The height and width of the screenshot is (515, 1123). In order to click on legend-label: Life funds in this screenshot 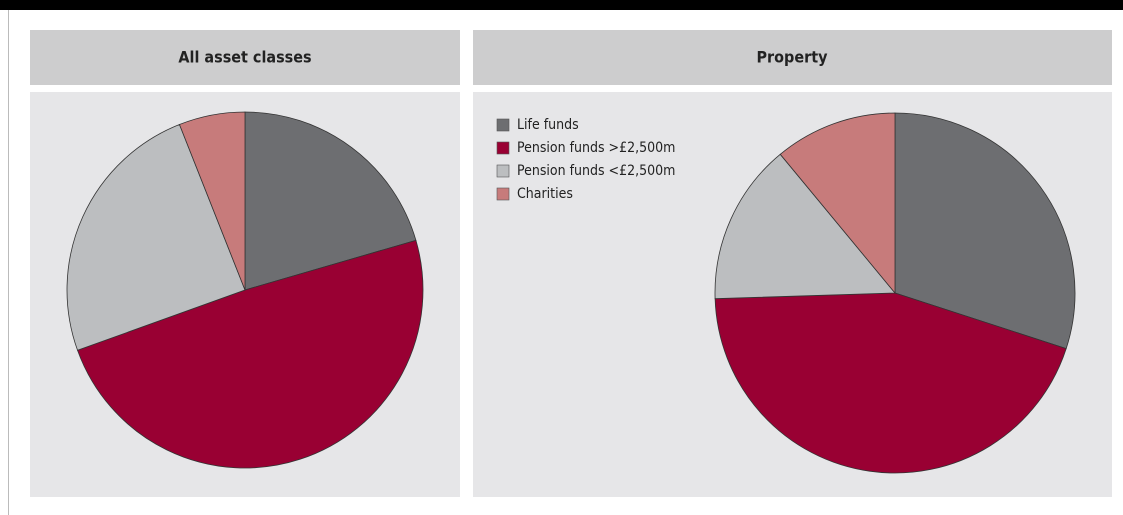, I will do `click(548, 125)`.